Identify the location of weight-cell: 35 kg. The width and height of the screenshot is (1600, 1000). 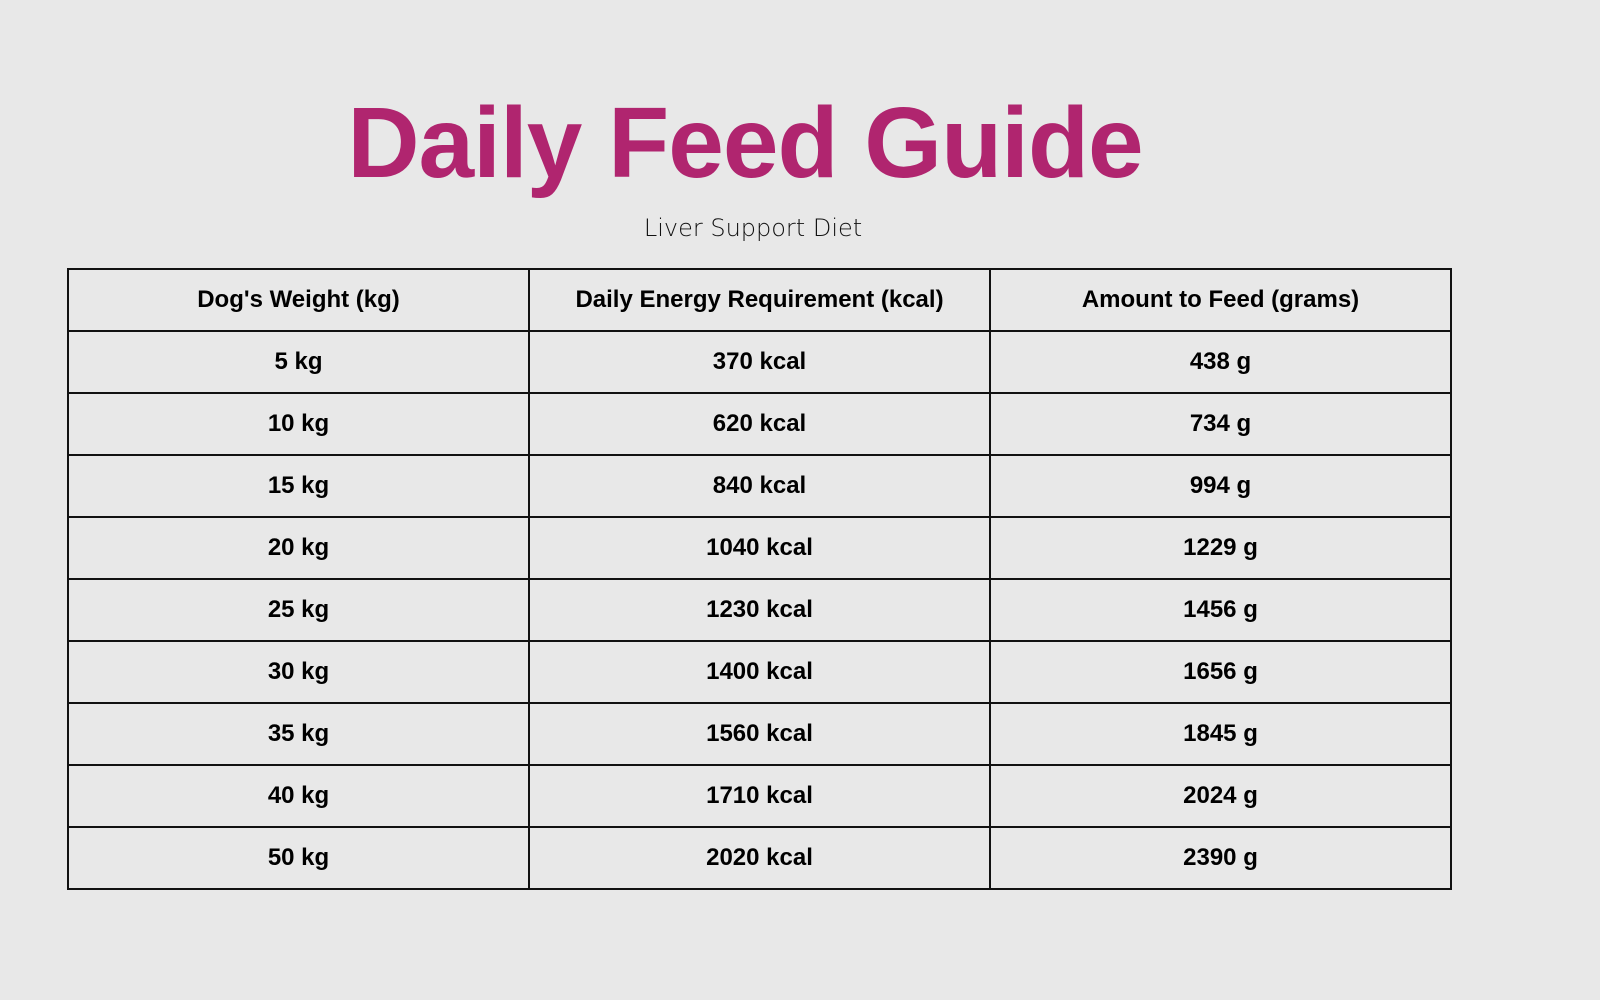
(298, 734).